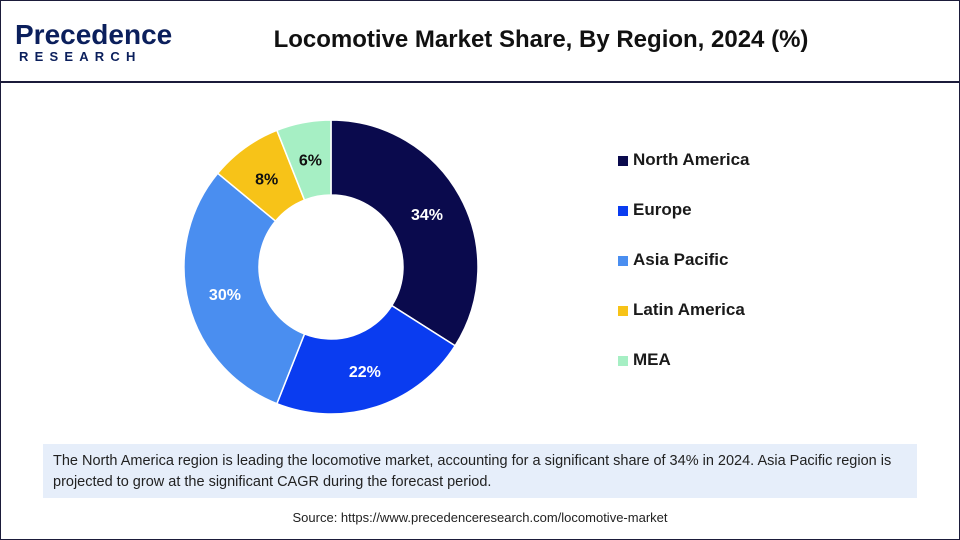 The height and width of the screenshot is (540, 960). I want to click on data-label-asia-pacific: 30%, so click(225, 295).